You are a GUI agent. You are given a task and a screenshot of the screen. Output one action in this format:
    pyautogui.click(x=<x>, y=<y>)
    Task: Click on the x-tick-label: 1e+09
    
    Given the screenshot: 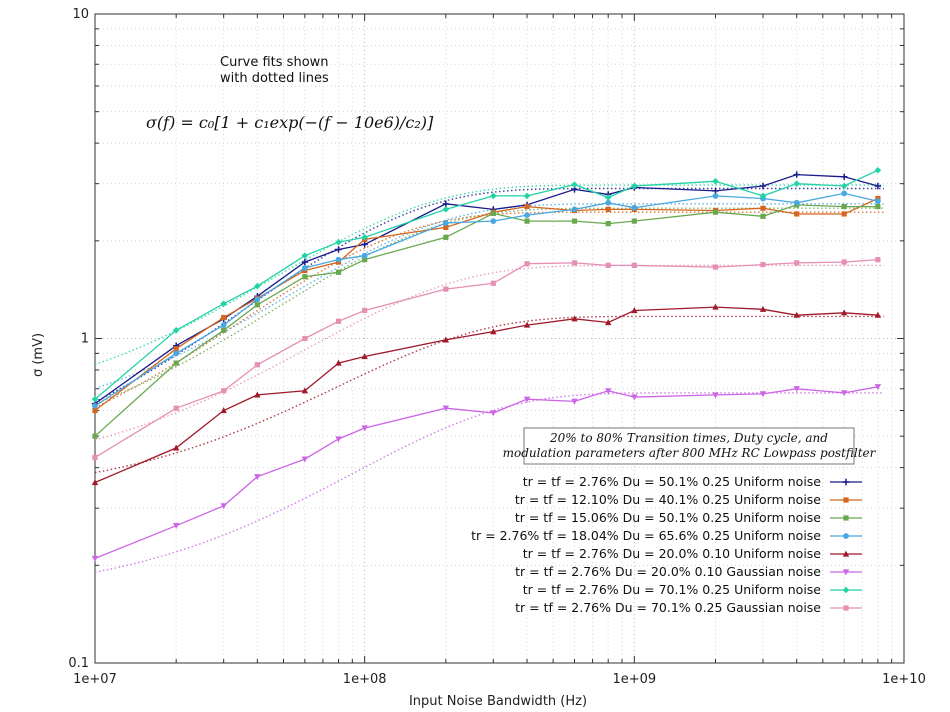 What is the action you would take?
    pyautogui.click(x=634, y=679)
    